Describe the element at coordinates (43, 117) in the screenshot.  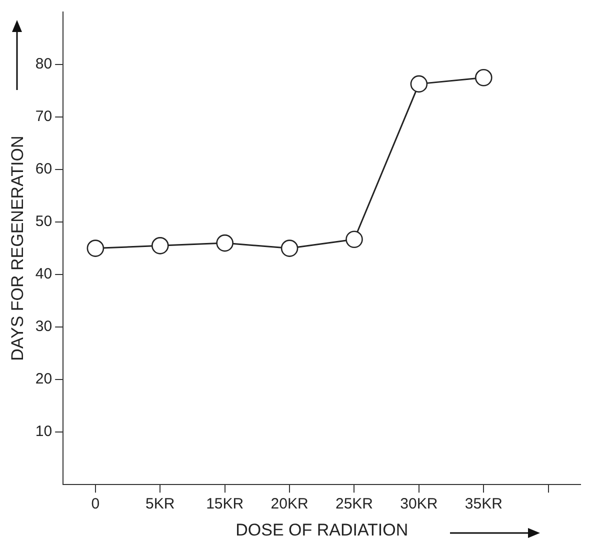
I see `y-tick-label: 70` at that location.